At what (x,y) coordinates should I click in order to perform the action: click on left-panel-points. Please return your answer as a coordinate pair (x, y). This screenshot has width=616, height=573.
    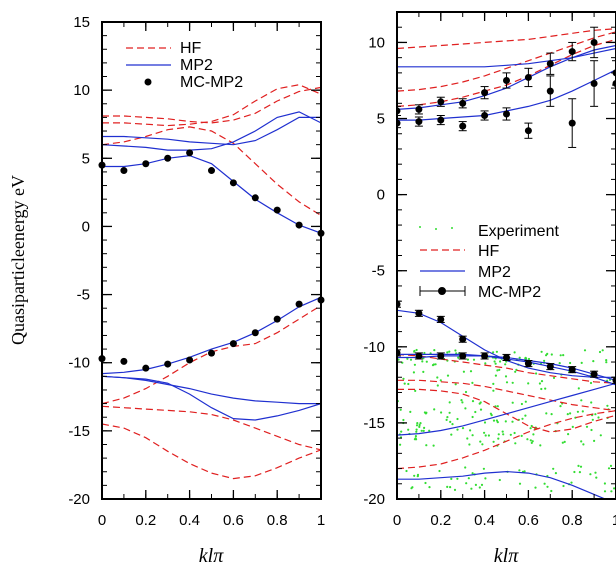
    Looking at the image, I should click on (212, 260).